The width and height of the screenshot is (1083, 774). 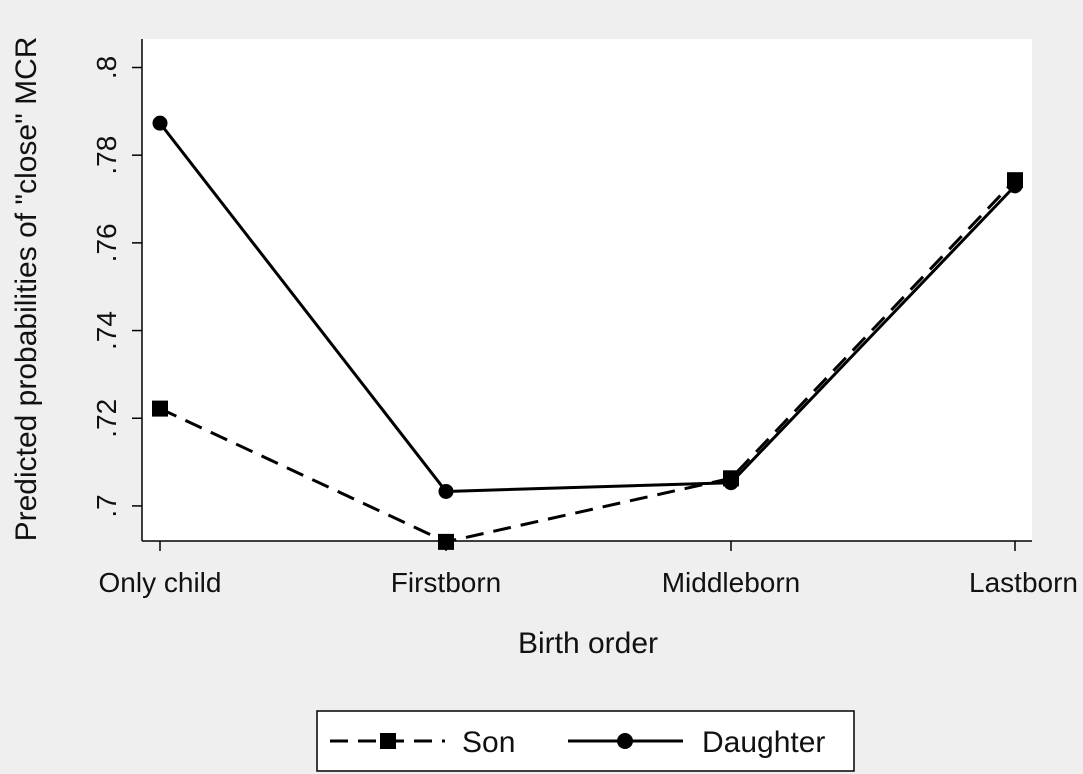 What do you see at coordinates (446, 582) in the screenshot?
I see `x-tick-label: Firstborn` at bounding box center [446, 582].